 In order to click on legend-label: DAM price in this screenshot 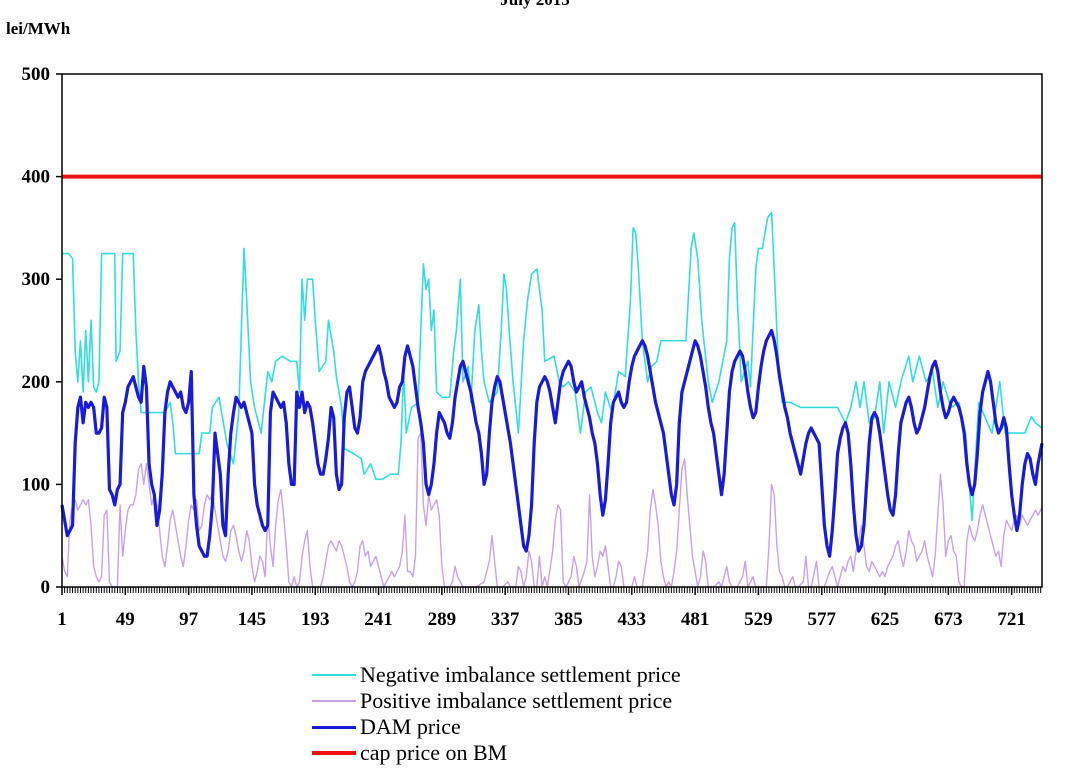, I will do `click(410, 726)`.